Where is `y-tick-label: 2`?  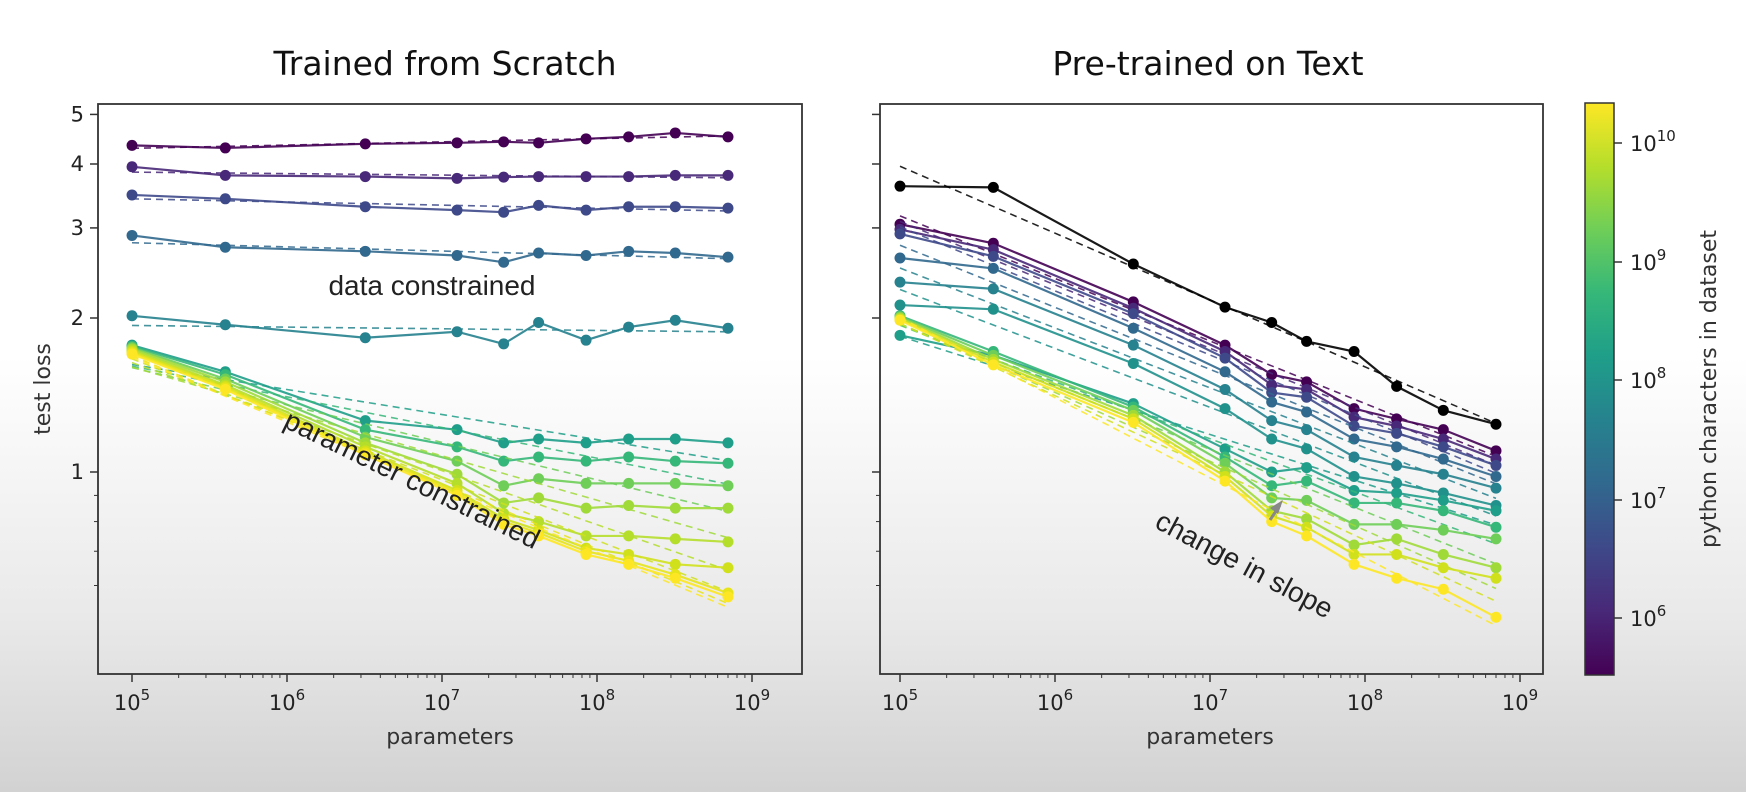
y-tick-label: 2 is located at coordinates (77, 318).